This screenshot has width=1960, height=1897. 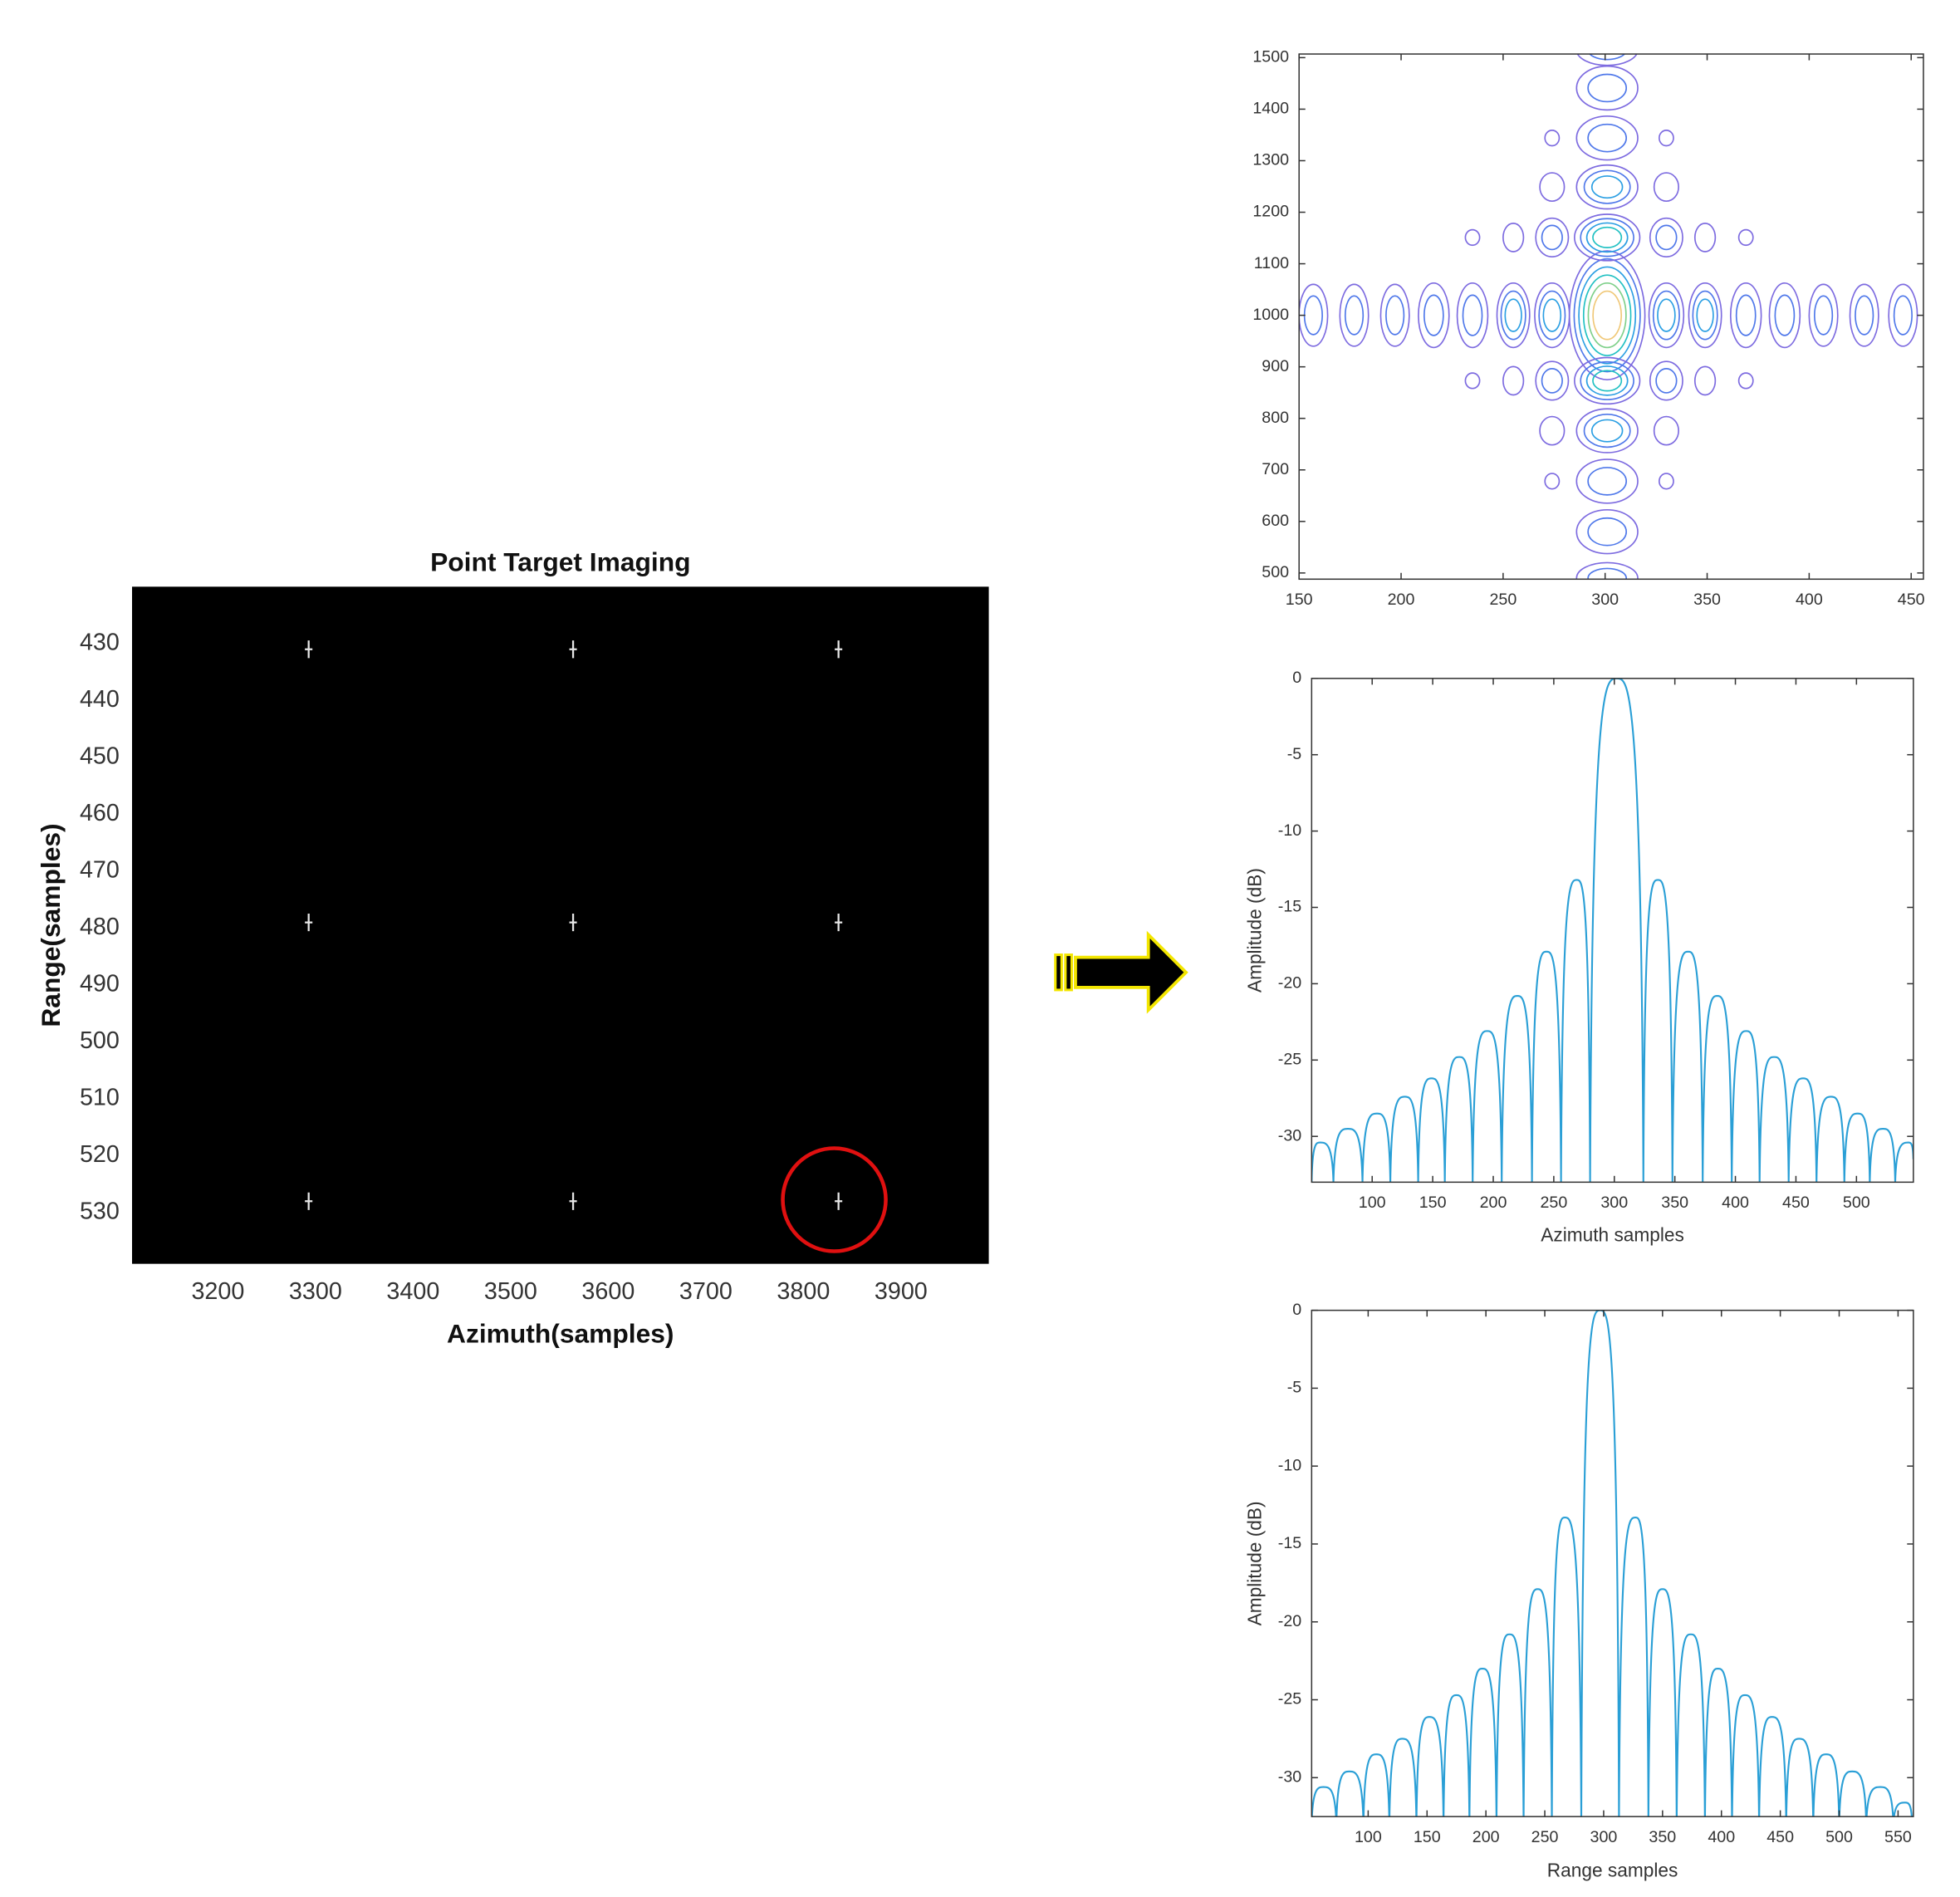 What do you see at coordinates (1289, 1777) in the screenshot?
I see `y-tick-label: -30` at bounding box center [1289, 1777].